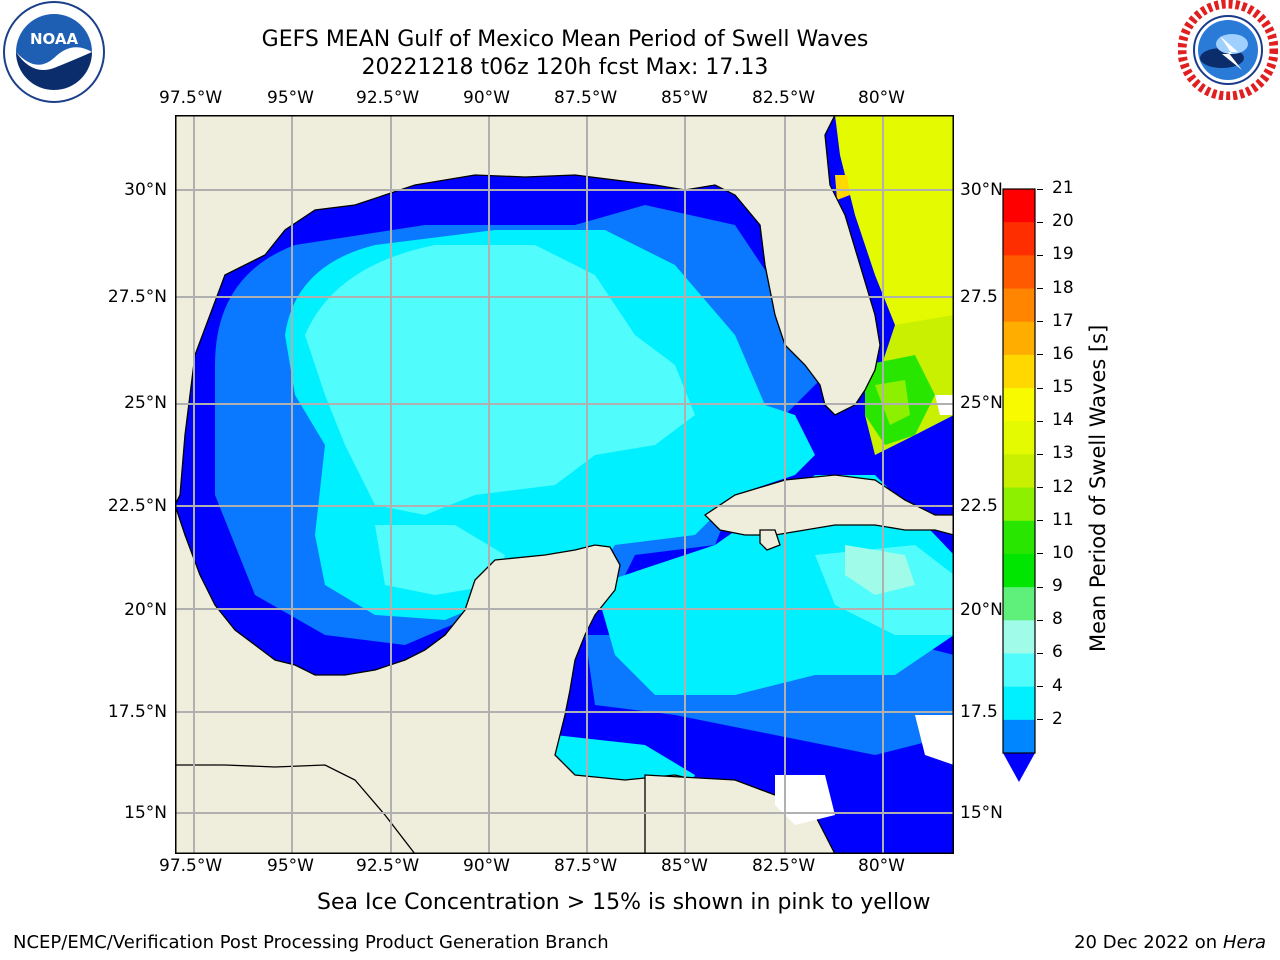 This screenshot has height=960, width=1280. Describe the element at coordinates (1063, 453) in the screenshot. I see `colorbar-tick-label: 13` at that location.